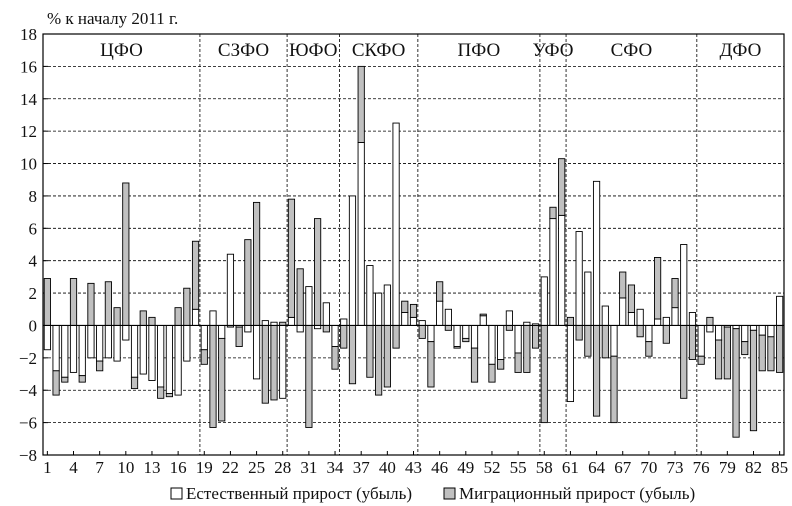  What do you see at coordinates (430, 50) in the screenshot?
I see `region-labels: ЦФО СЗФО ЮФО СКФО ПФО УФО СФО ДФО` at bounding box center [430, 50].